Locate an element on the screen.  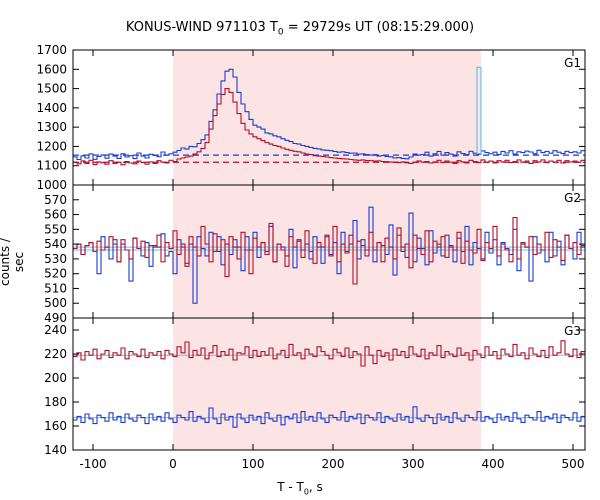
x-tick-label: 0 is located at coordinates (173, 464).